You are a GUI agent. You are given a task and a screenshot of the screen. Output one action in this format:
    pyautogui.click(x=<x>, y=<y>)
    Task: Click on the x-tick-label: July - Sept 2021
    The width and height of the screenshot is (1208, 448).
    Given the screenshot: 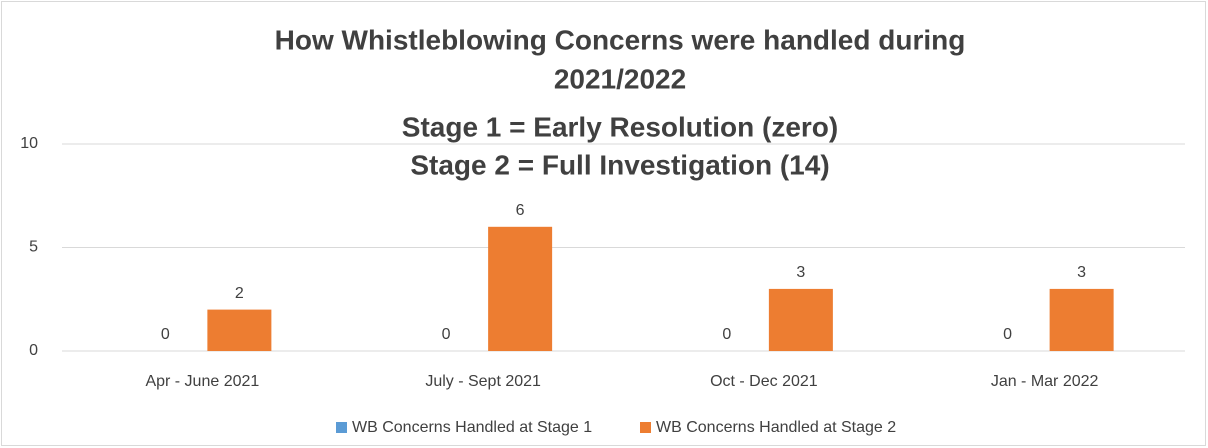 What is the action you would take?
    pyautogui.click(x=483, y=381)
    